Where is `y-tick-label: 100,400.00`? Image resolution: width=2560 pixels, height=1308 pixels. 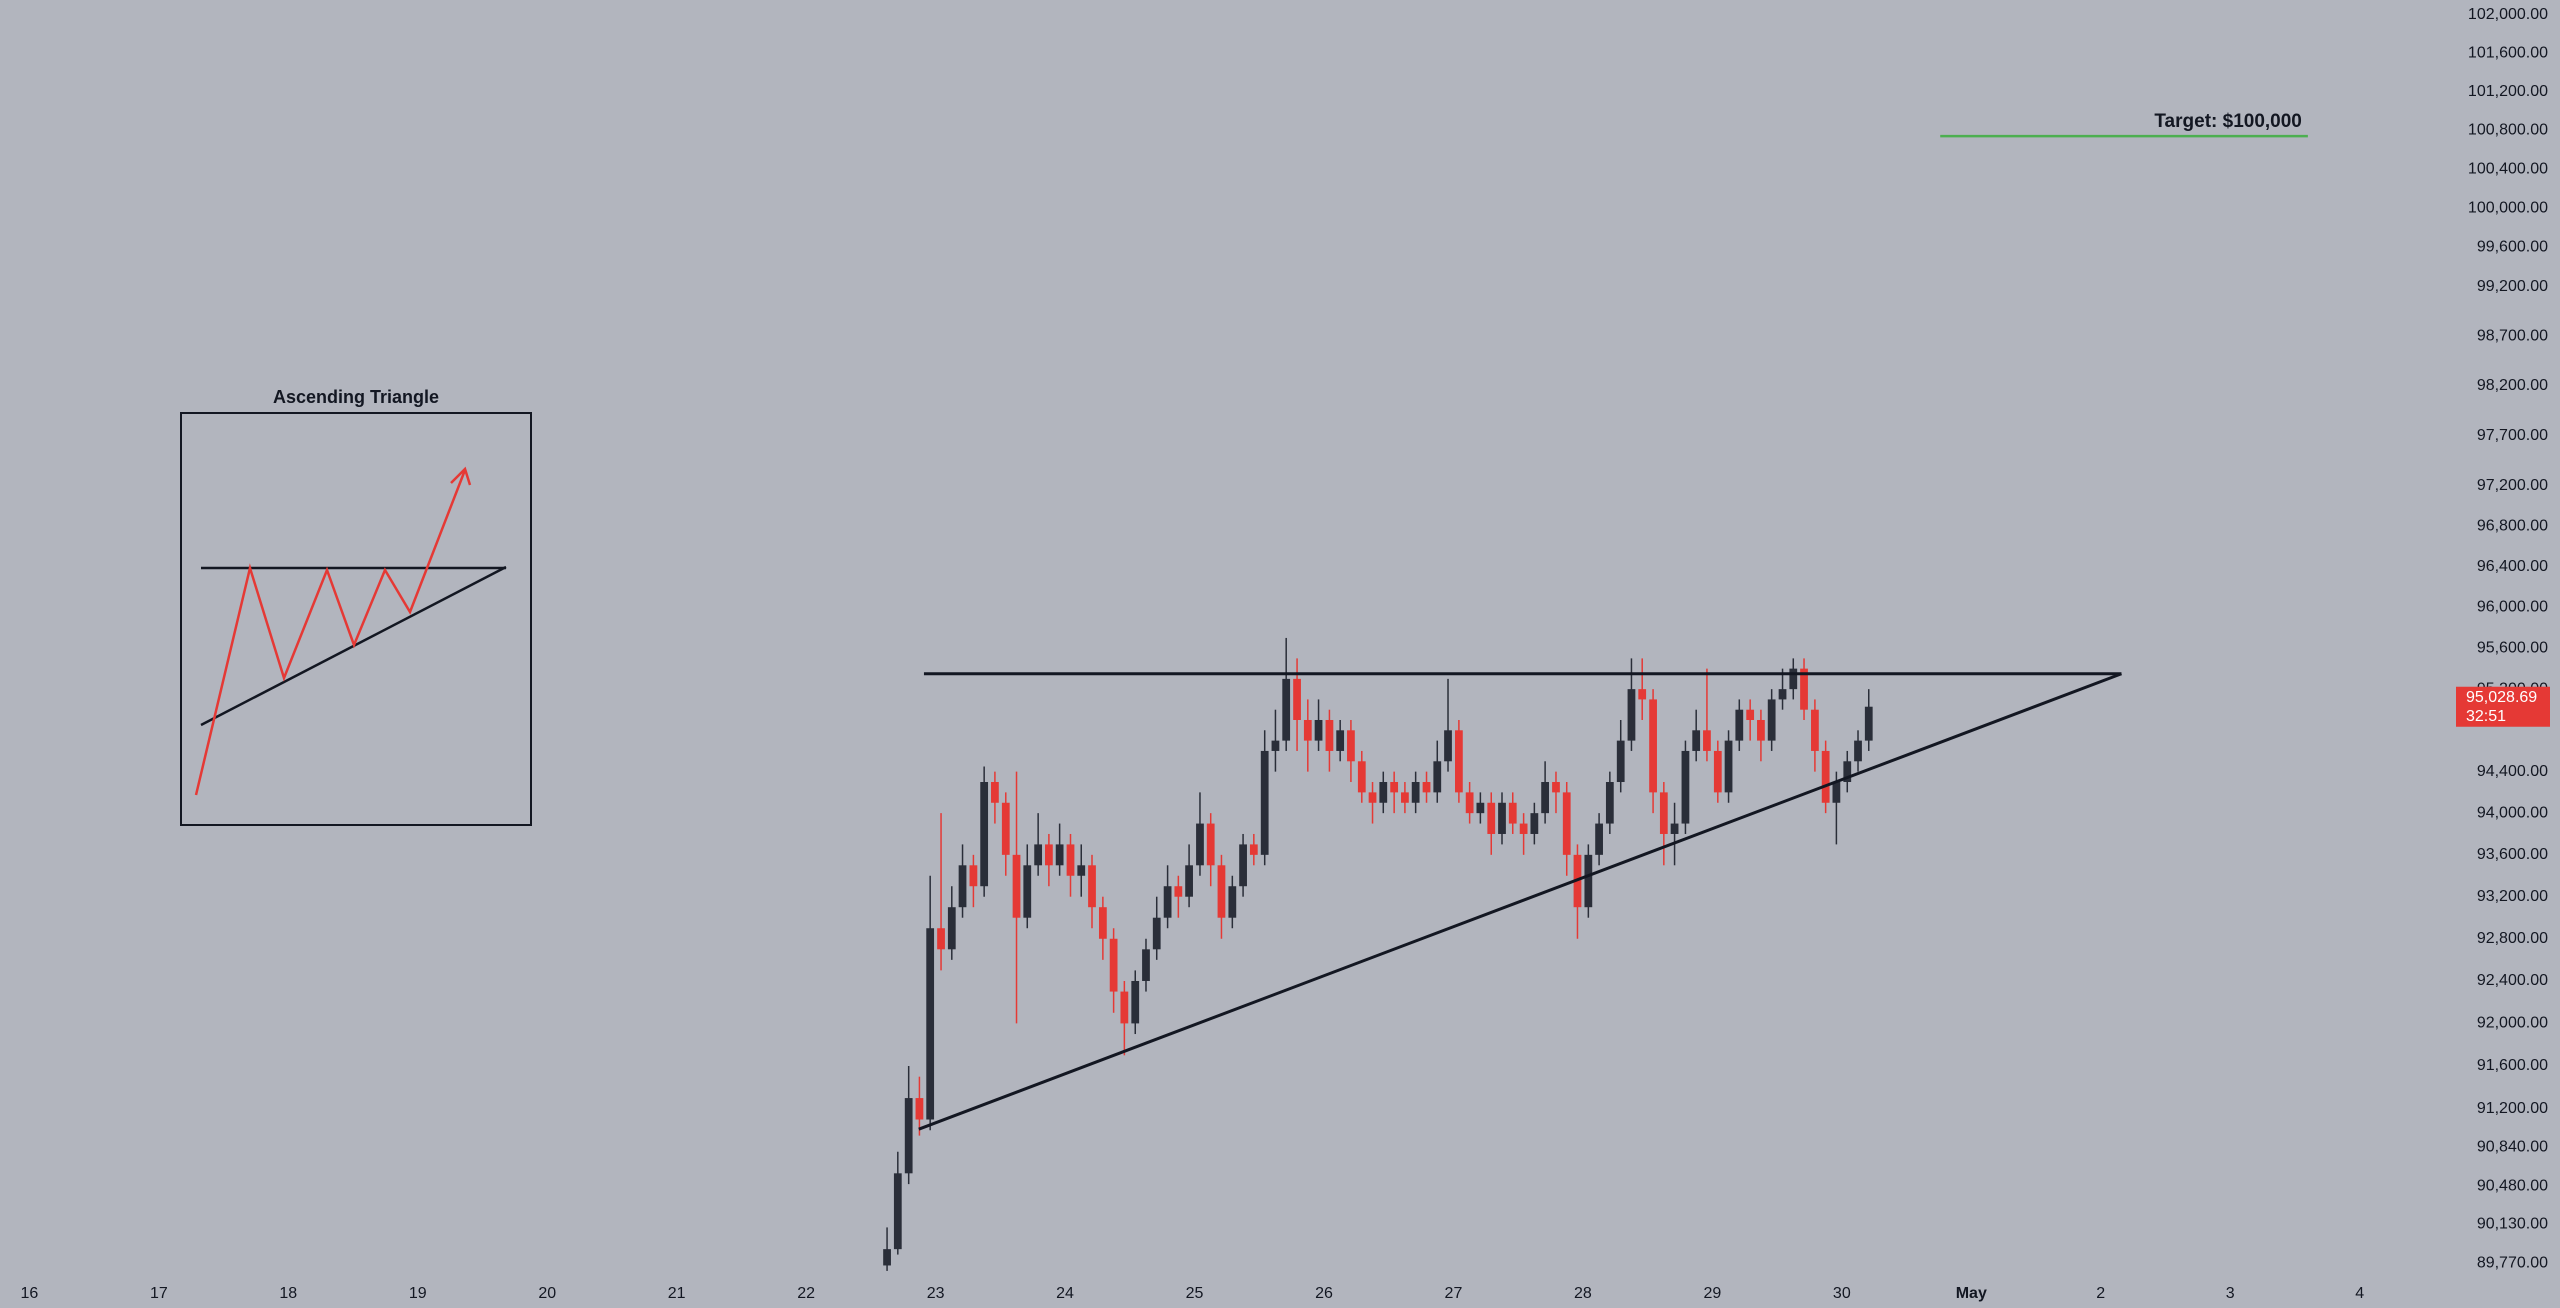
y-tick-label: 100,400.00 is located at coordinates (2508, 168).